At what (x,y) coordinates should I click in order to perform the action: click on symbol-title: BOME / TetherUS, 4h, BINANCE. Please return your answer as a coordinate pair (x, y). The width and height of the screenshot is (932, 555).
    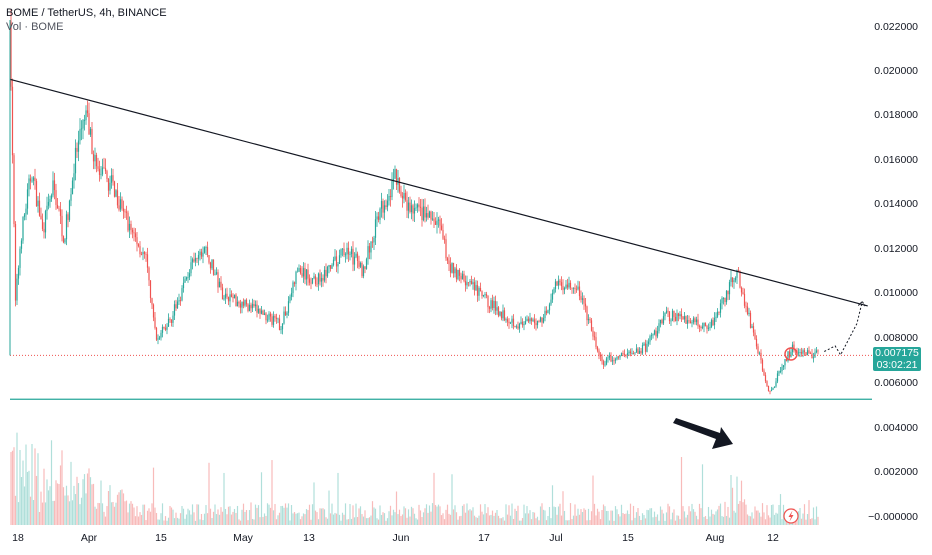
    Looking at the image, I should click on (86, 13).